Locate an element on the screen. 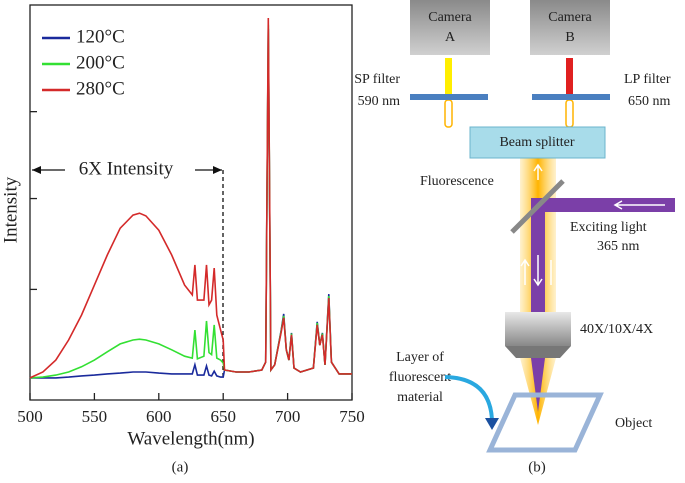 The width and height of the screenshot is (685, 483). camera-b is located at coordinates (570, 27).